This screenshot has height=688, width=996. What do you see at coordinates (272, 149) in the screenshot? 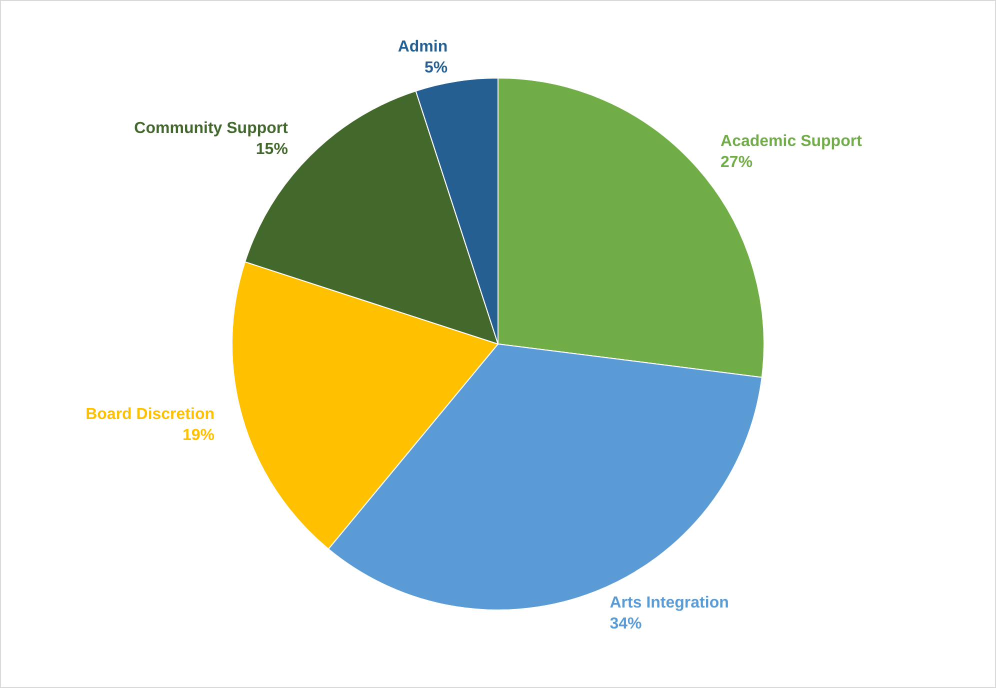
I see `data-label: 15%` at bounding box center [272, 149].